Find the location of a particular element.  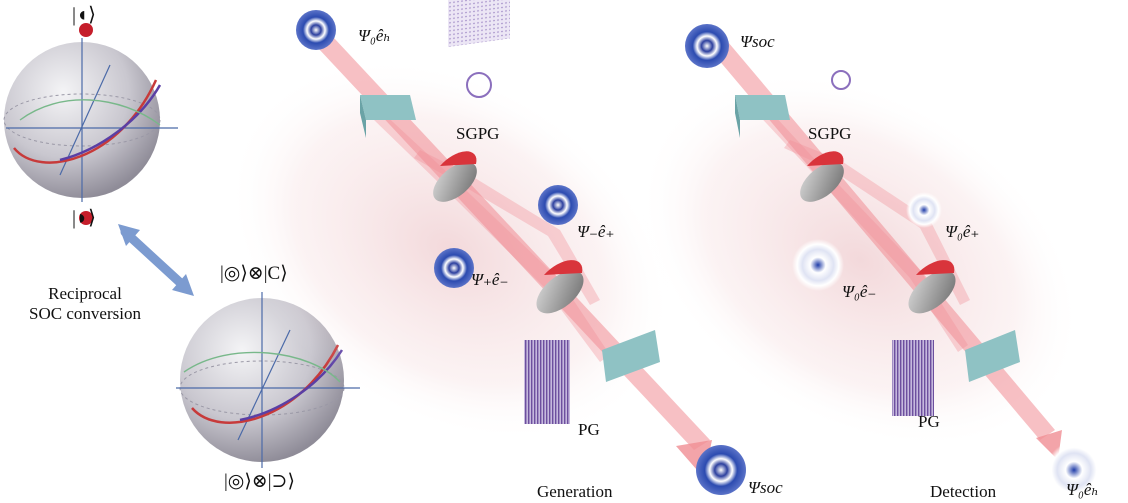

bloch-top-south-label: |◗⟩ is located at coordinates (84, 218).